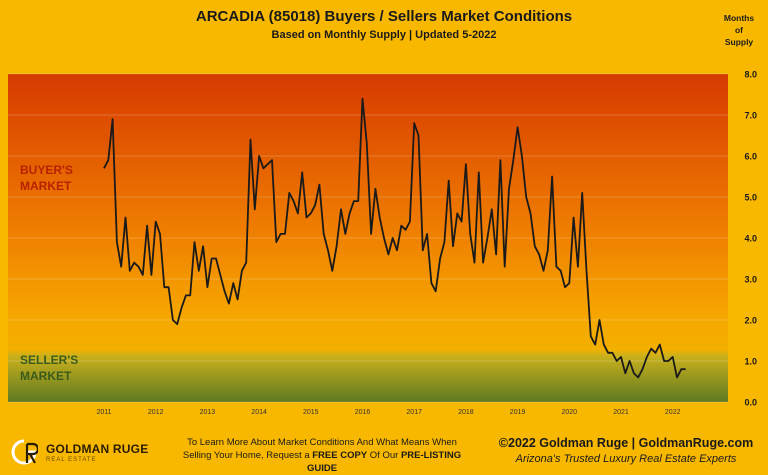  Describe the element at coordinates (414, 412) in the screenshot. I see `x-tick-label: 2017` at that location.